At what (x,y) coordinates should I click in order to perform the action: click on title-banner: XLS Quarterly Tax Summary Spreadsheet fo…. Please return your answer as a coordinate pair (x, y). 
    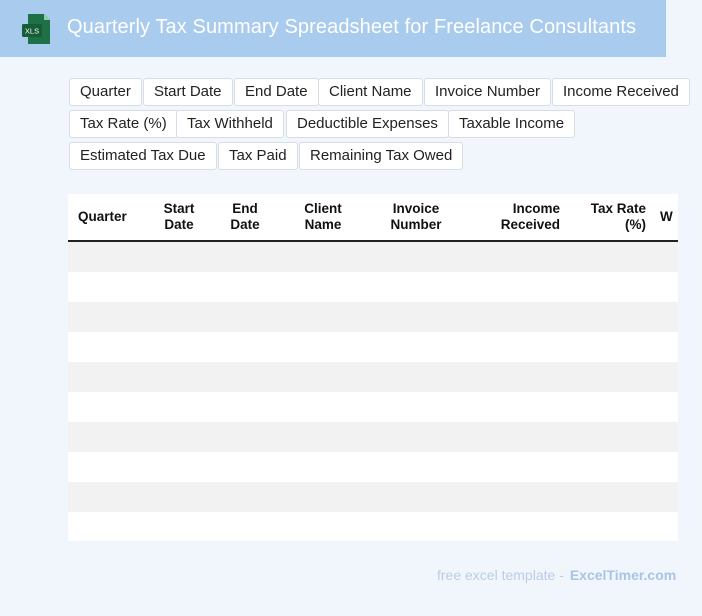
    Looking at the image, I should click on (333, 28).